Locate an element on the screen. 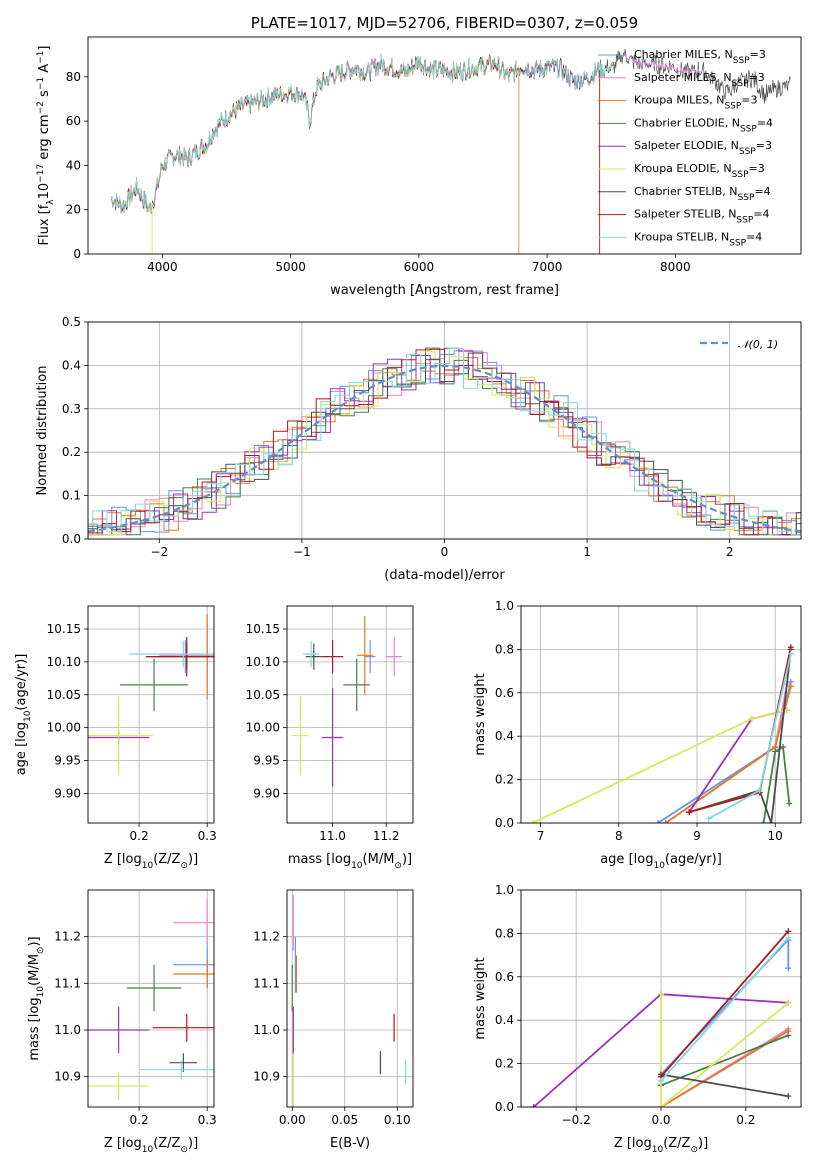 The height and width of the screenshot is (1170, 819). label-part: Kroupa MILES, N is located at coordinates (679, 100).